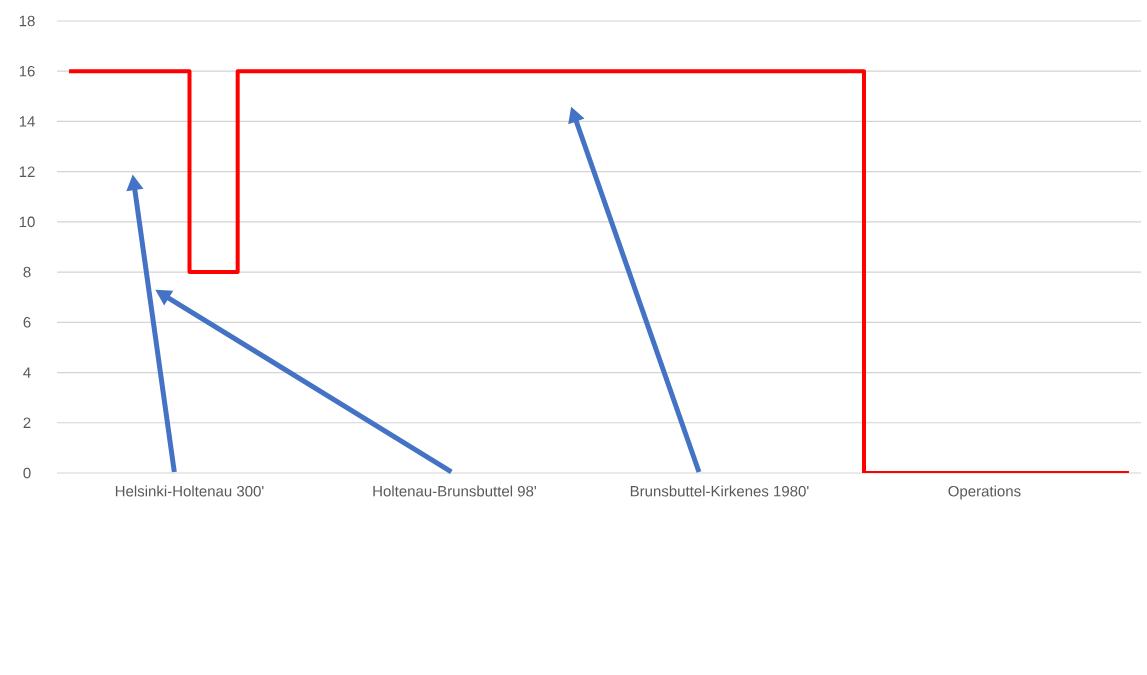  I want to click on x-tick-label: Helsinki-Holtenau 300', so click(189, 491).